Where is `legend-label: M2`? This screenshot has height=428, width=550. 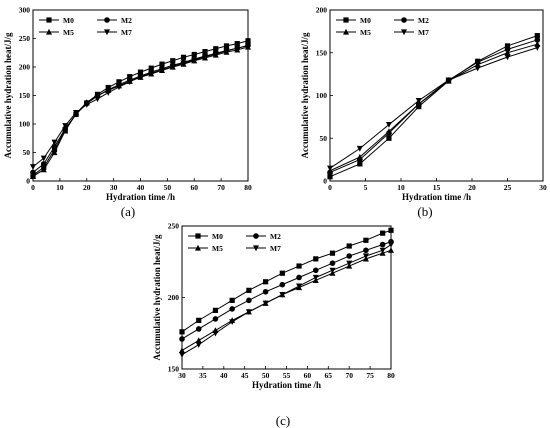 legend-label: M2 is located at coordinates (126, 20).